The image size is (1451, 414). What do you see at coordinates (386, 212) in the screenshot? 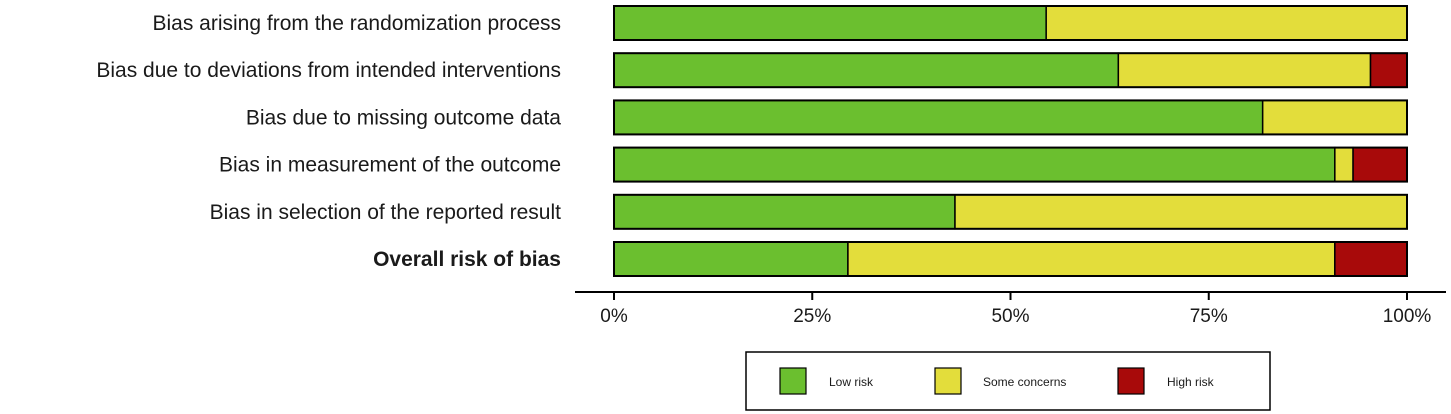
I see `category-label-bias-in-selection-of-the-reported-result: Bias in selection of the reported result` at bounding box center [386, 212].